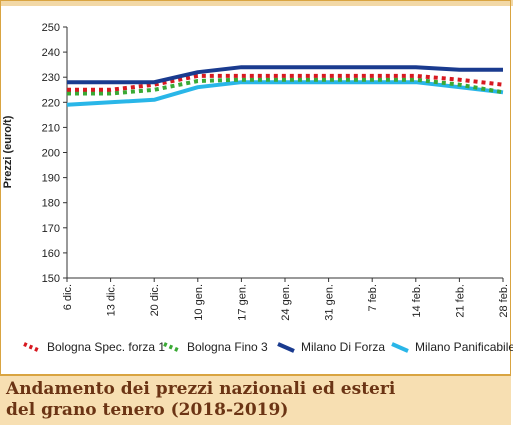  What do you see at coordinates (464, 347) in the screenshot?
I see `legend-label: Milano Panificabile` at bounding box center [464, 347].